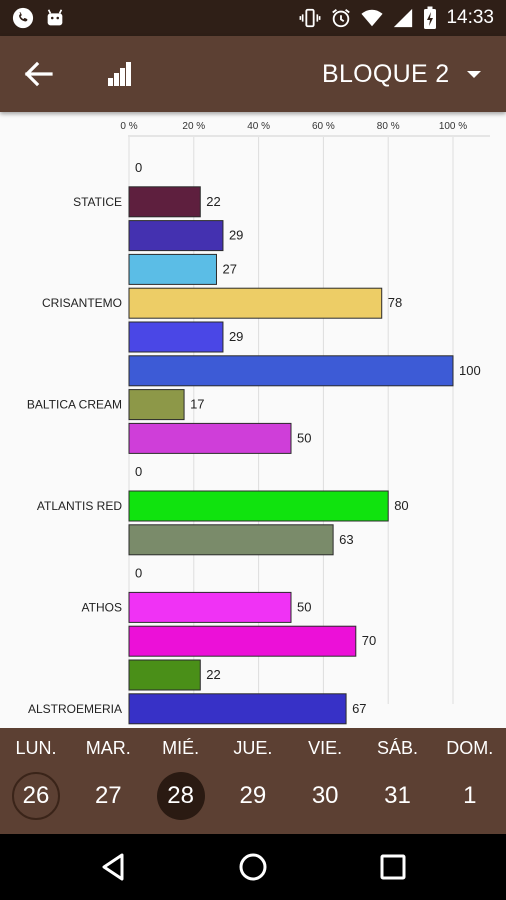  Describe the element at coordinates (82, 303) in the screenshot. I see `category-label: CRISANTEMO` at that location.